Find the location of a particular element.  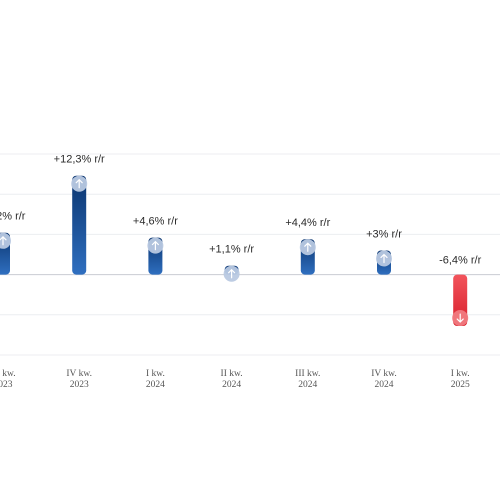

bar-group: +12,3% r/r is located at coordinates (79, 214).